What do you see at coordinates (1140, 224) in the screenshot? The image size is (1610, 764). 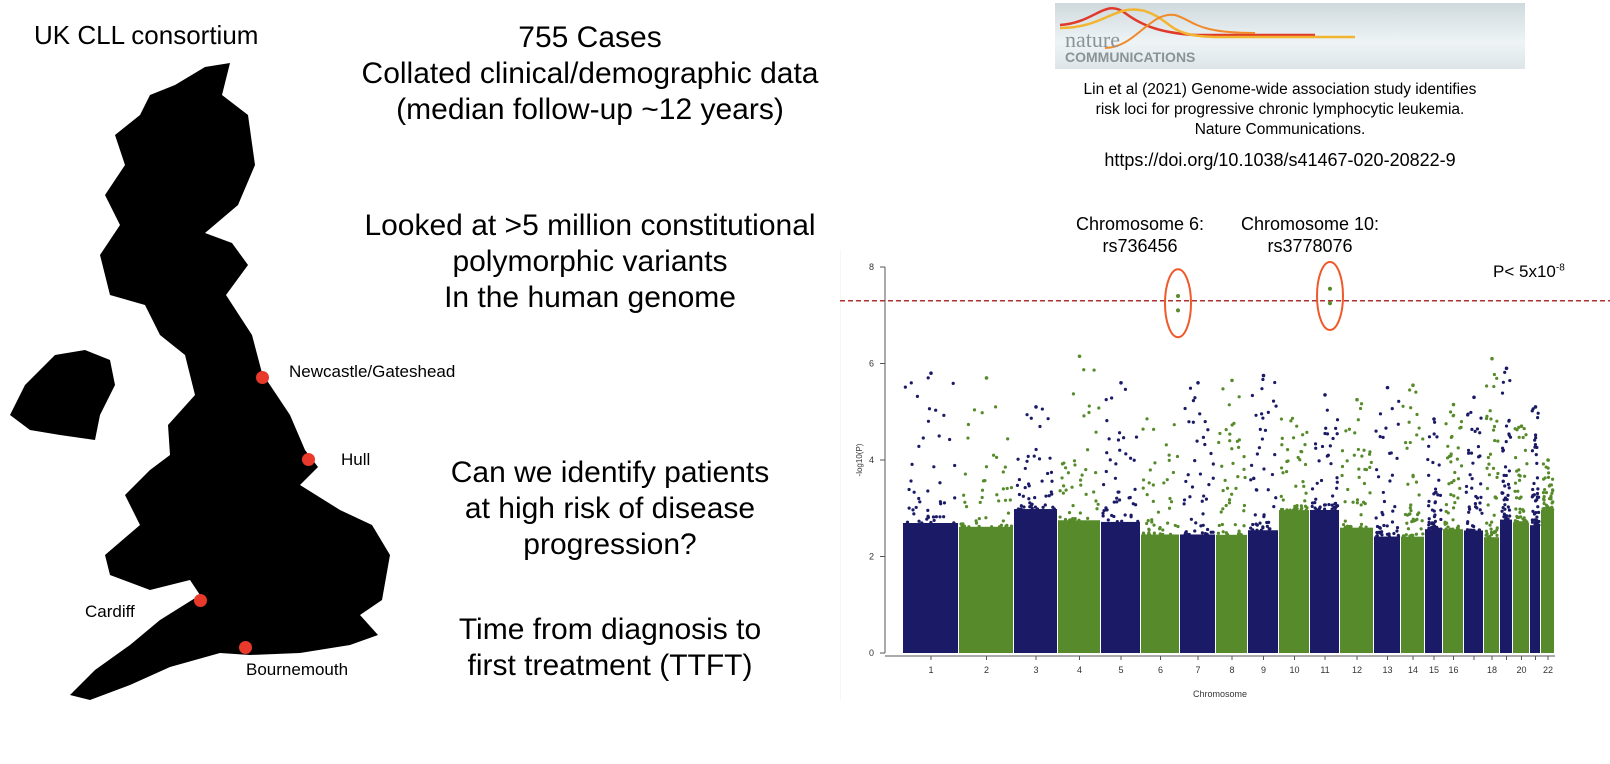 I see `hit-label-line: Chromosome 6:` at bounding box center [1140, 224].